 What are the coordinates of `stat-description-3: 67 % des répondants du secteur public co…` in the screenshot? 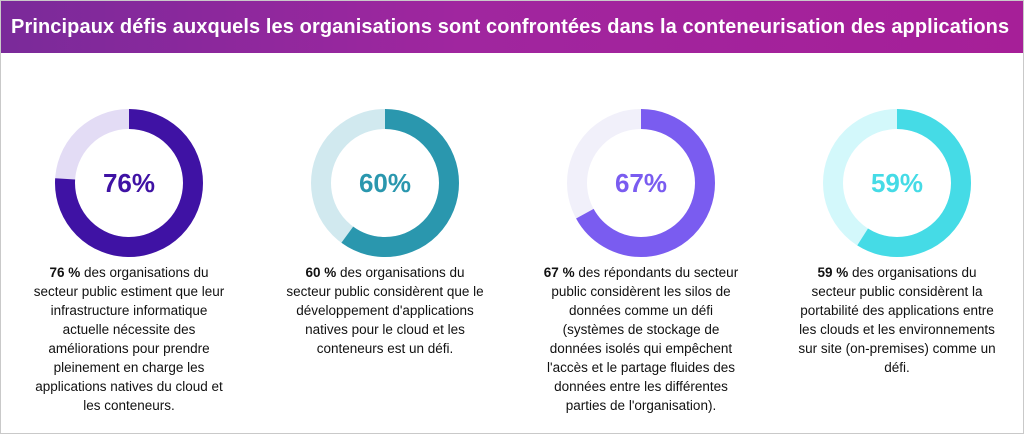 It's located at (641, 339).